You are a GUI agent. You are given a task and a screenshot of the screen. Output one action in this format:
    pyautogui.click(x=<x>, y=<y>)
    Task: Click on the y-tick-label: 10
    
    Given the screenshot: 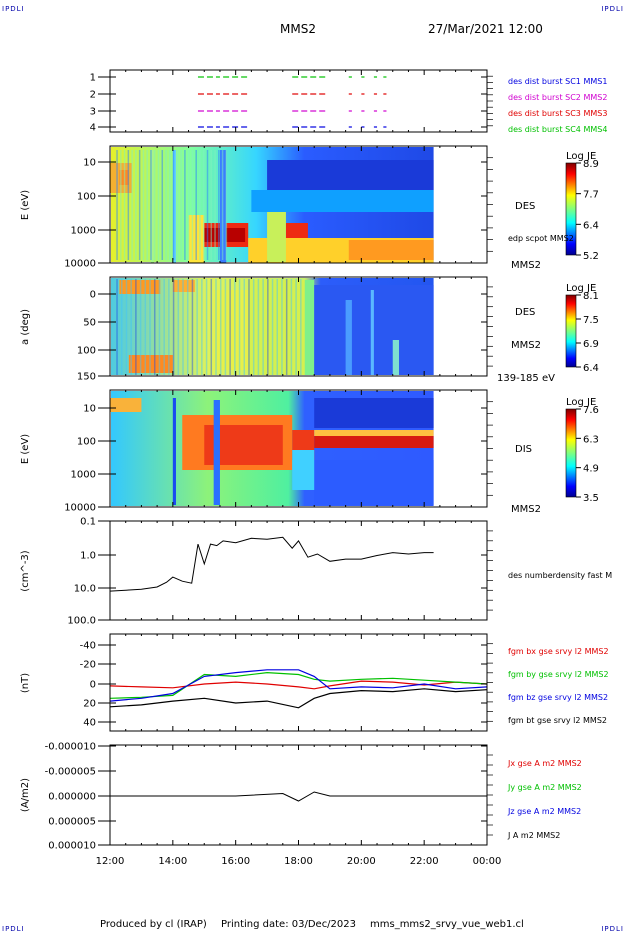 What is the action you would take?
    pyautogui.click(x=89, y=163)
    